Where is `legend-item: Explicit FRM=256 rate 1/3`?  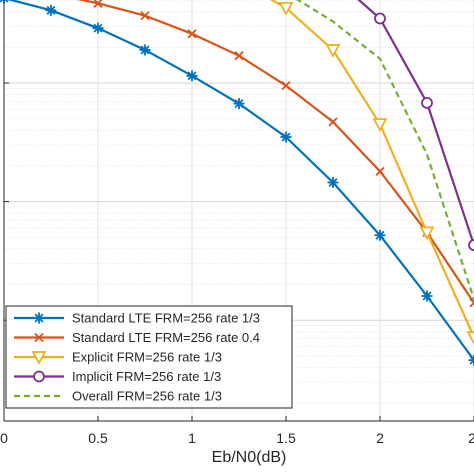 legend-item: Explicit FRM=256 rate 1/3 is located at coordinates (118, 357).